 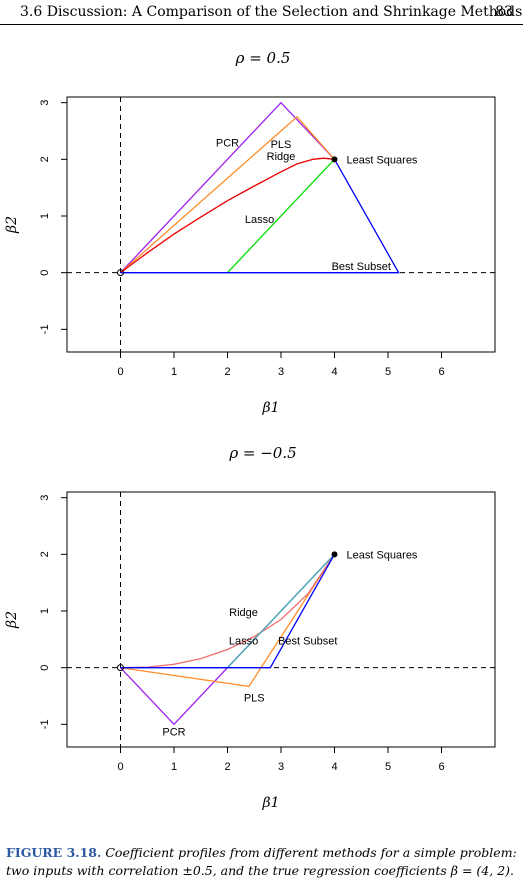 I want to click on series-line-lasso, so click(x=281, y=216).